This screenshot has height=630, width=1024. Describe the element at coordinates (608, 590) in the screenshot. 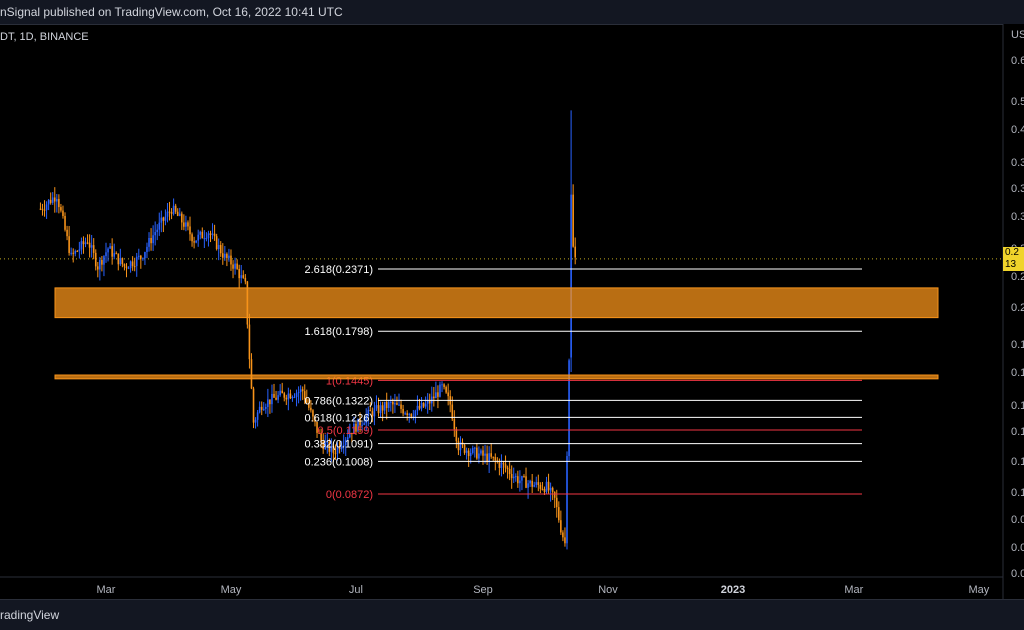

I see `time-axis-label: Nov` at that location.